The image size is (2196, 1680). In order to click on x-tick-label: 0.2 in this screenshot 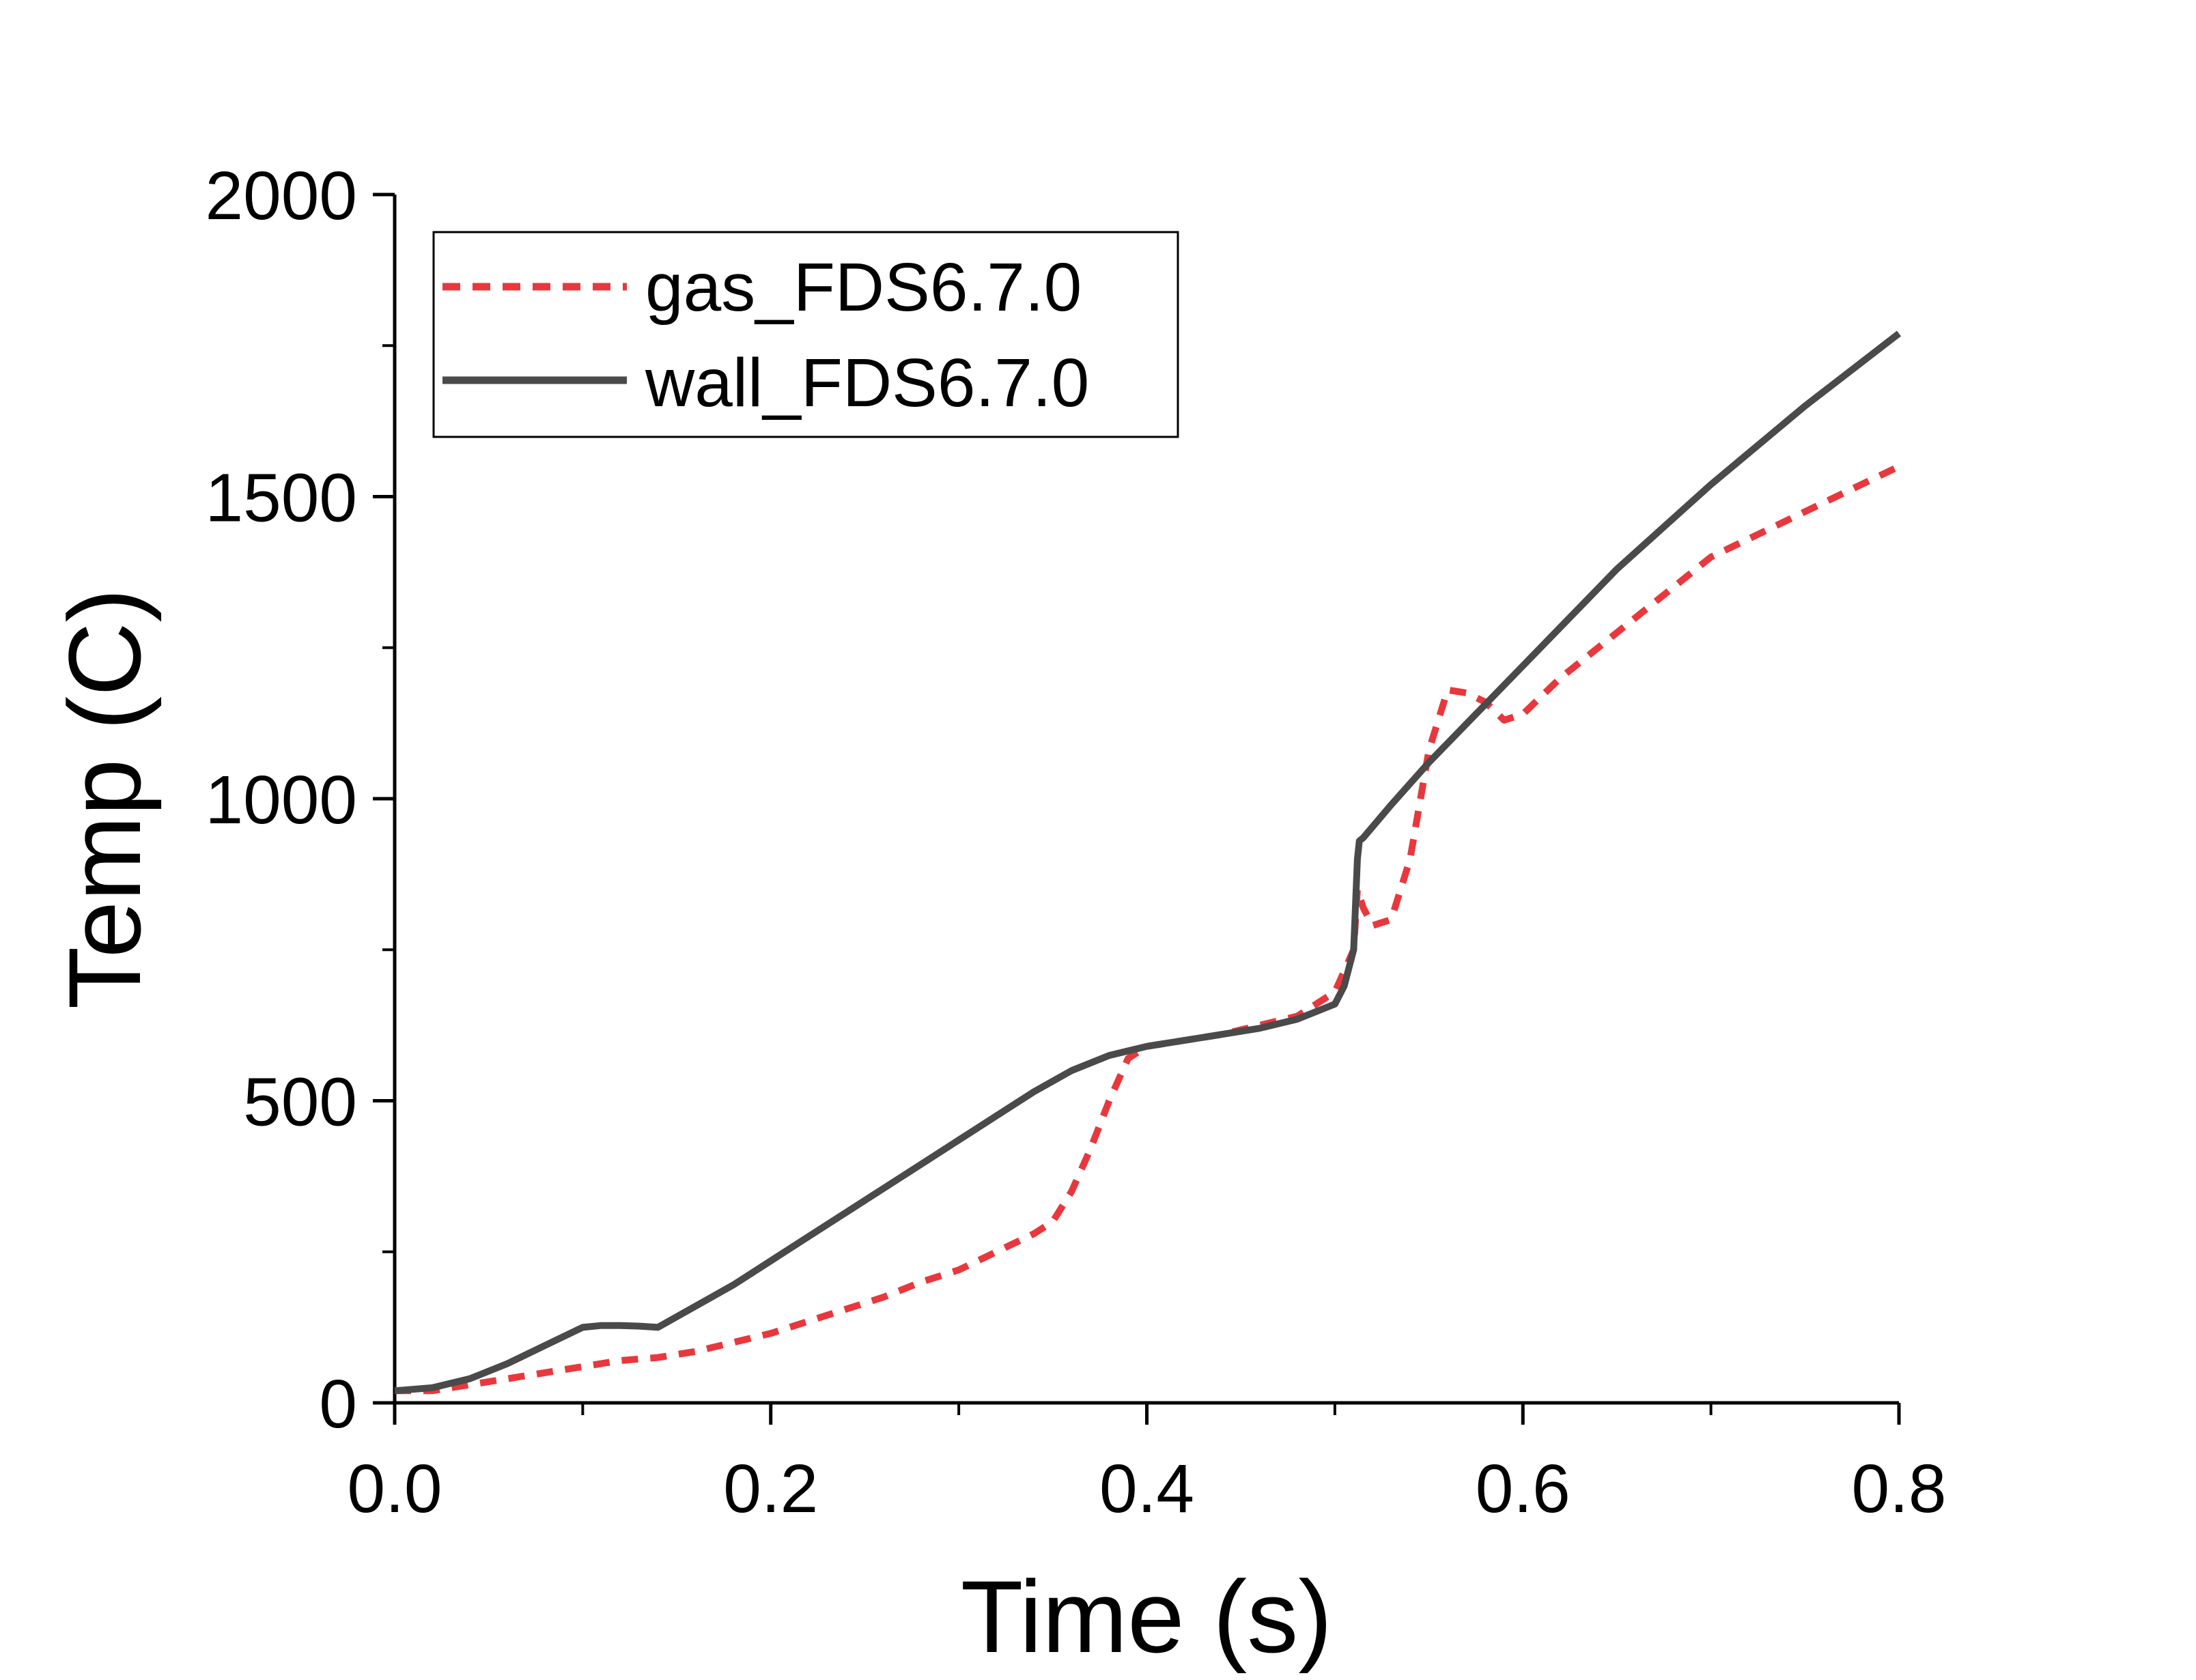, I will do `click(770, 1489)`.